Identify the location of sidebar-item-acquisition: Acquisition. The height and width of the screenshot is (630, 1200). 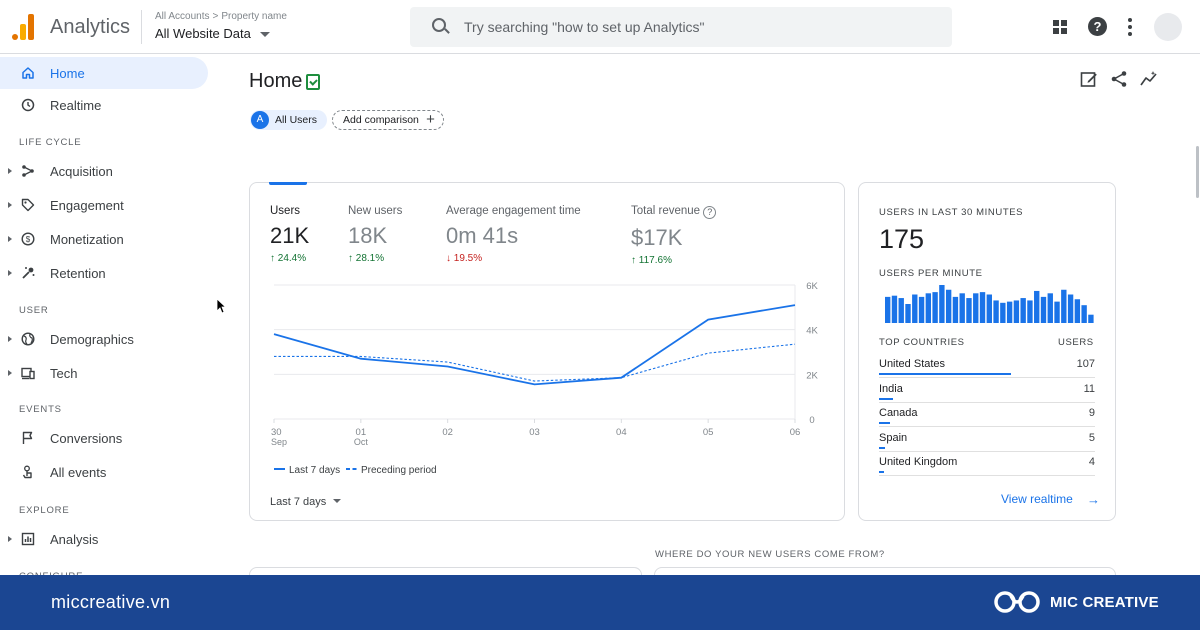
(104, 171).